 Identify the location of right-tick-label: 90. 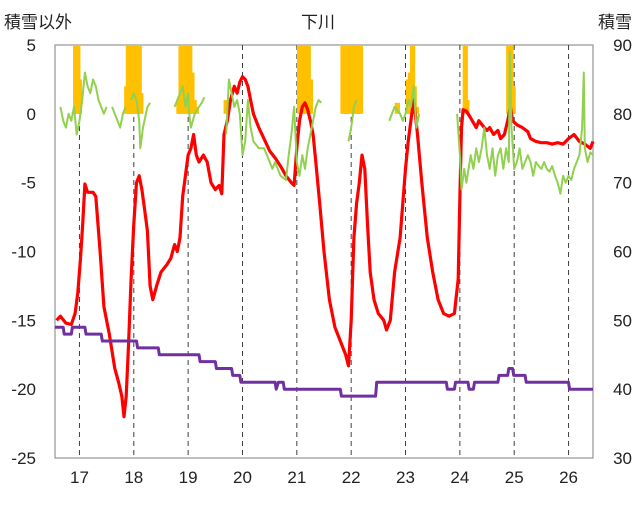
(622, 45).